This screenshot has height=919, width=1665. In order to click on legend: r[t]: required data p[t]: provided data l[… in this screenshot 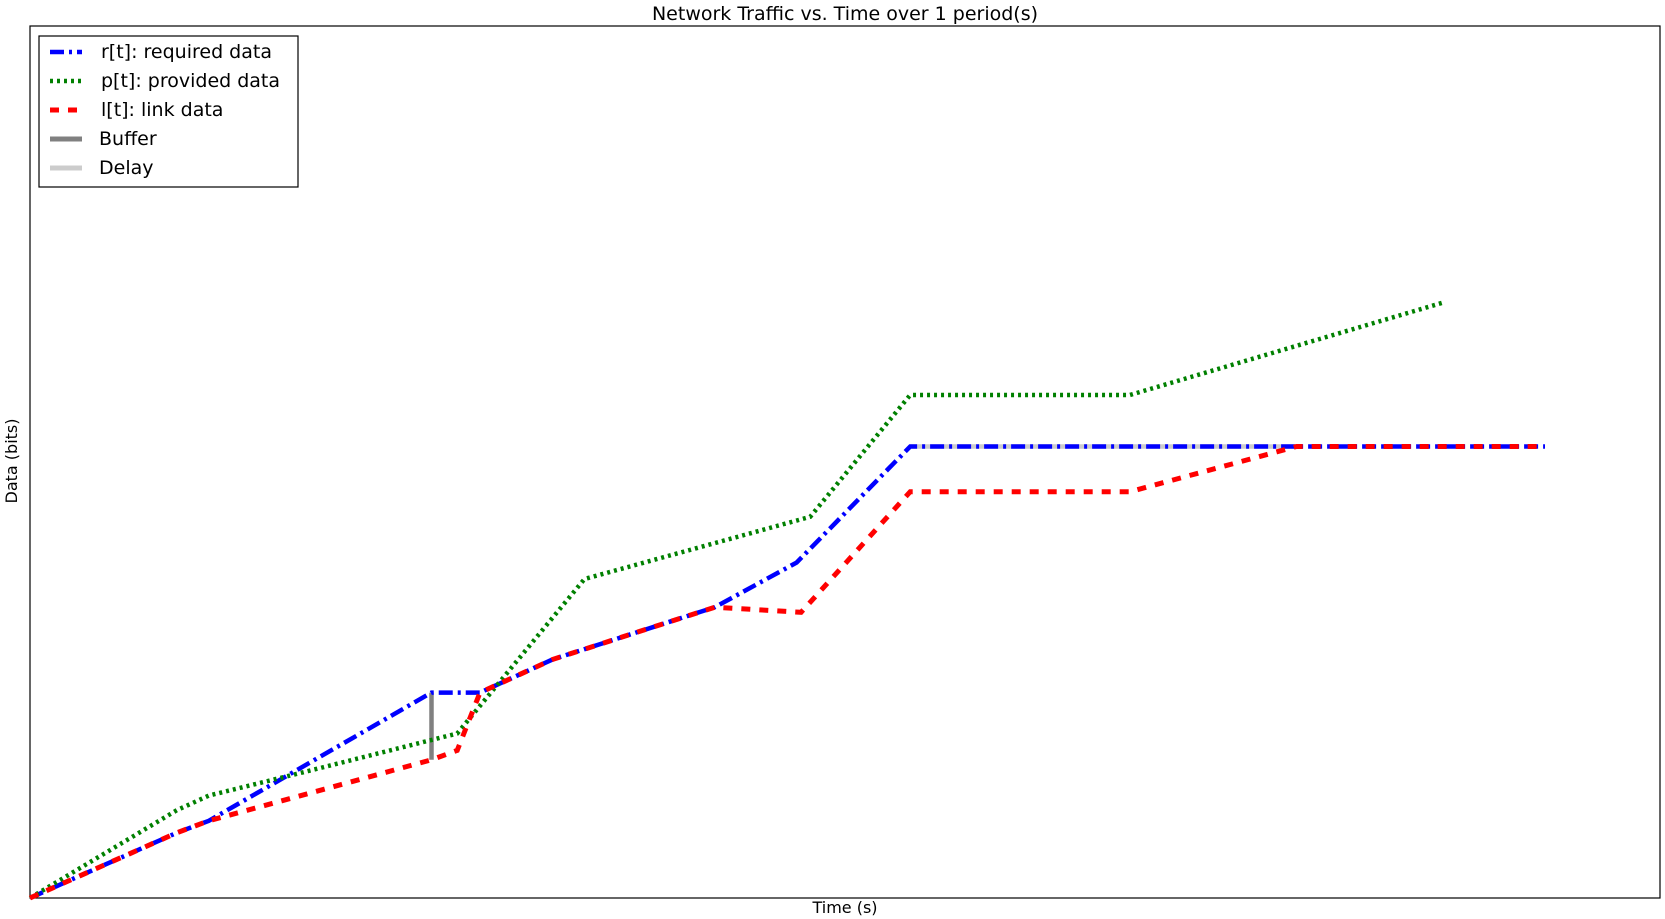, I will do `click(168, 111)`.